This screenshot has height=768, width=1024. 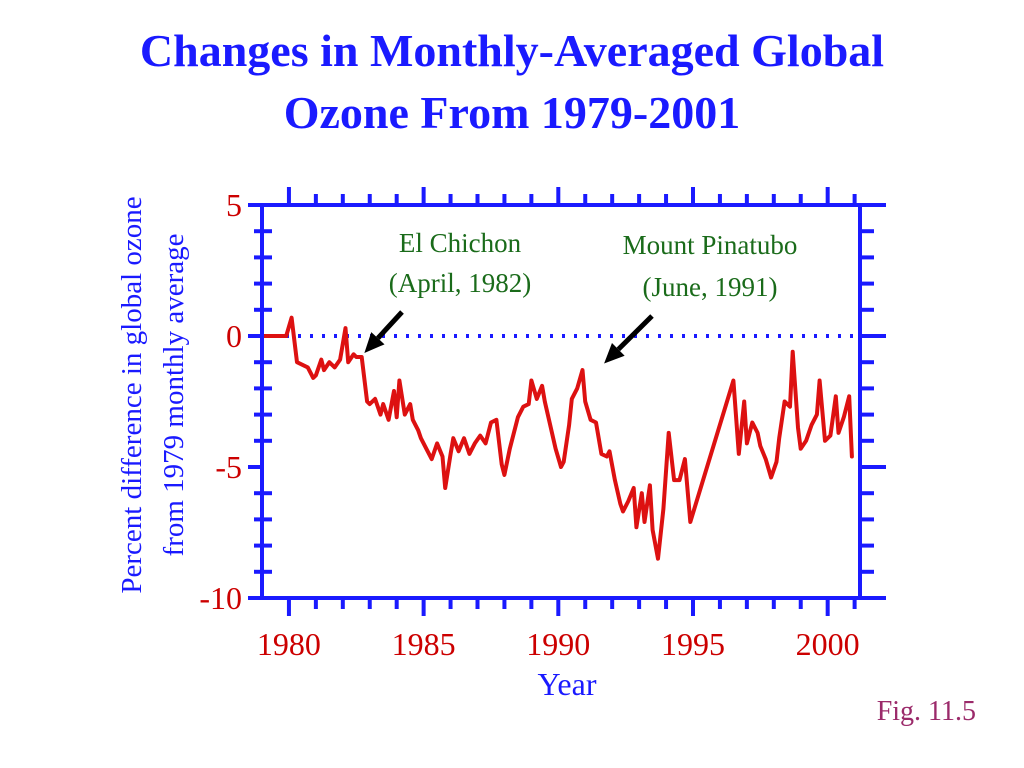 I want to click on y-tick-label: -10, so click(x=220, y=598).